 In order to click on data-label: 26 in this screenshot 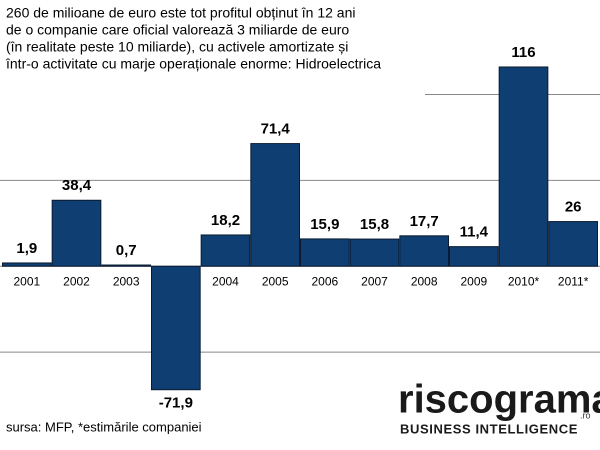, I will do `click(573, 207)`.